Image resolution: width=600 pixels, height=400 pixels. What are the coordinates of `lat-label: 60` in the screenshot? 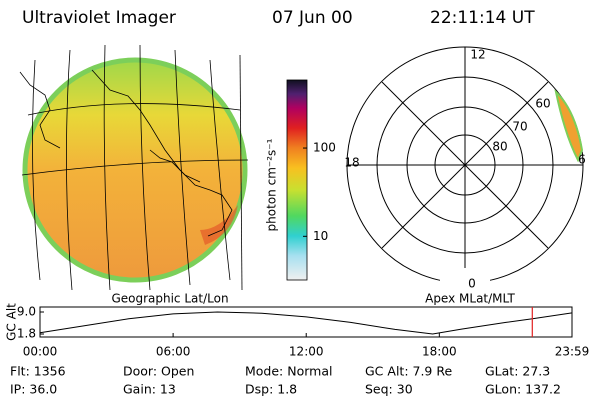 It's located at (542, 104).